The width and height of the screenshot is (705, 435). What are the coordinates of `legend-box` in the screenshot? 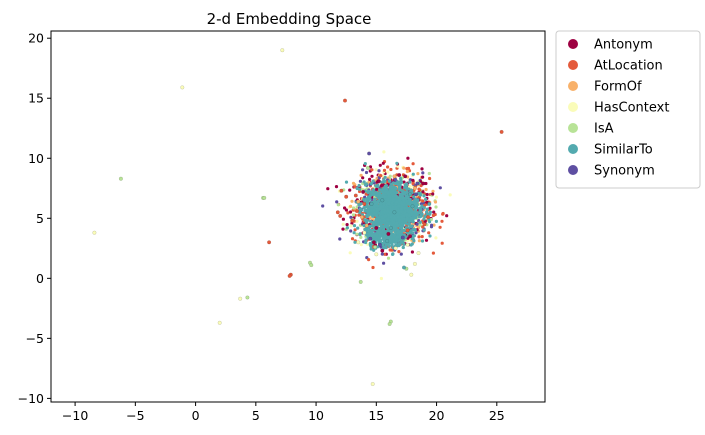 It's located at (628, 109).